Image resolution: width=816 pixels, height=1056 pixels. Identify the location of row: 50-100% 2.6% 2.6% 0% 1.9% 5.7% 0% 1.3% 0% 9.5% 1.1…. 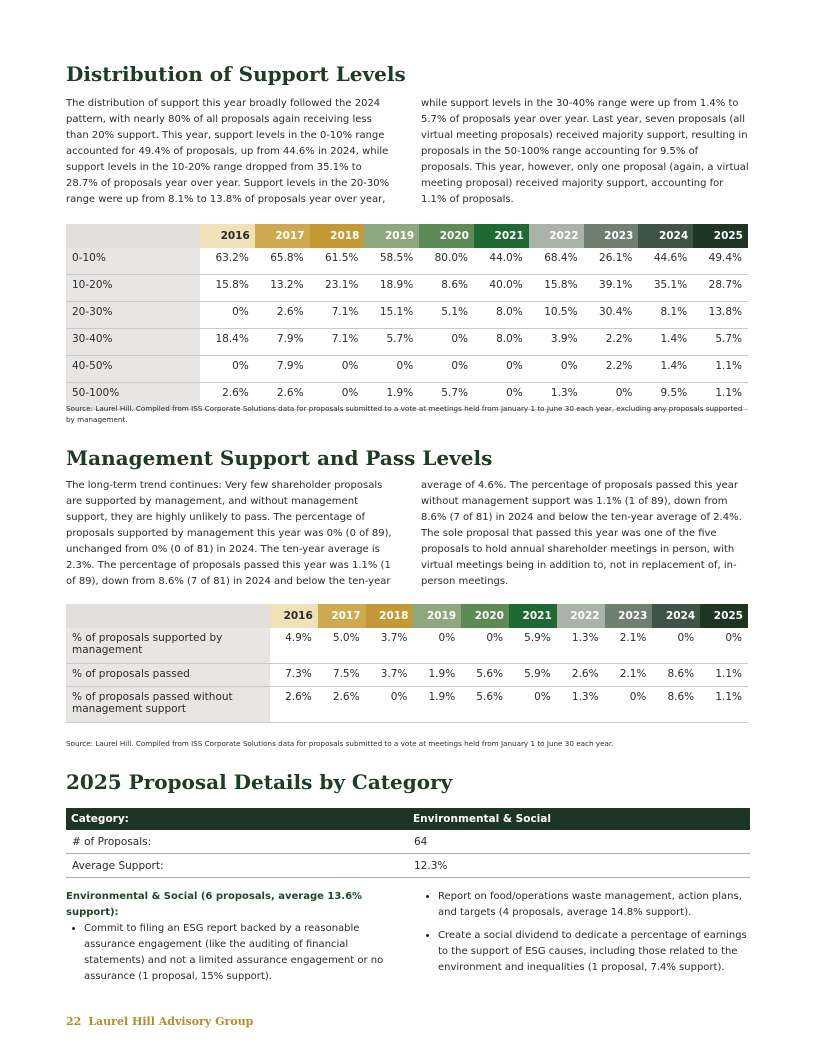
(407, 396).